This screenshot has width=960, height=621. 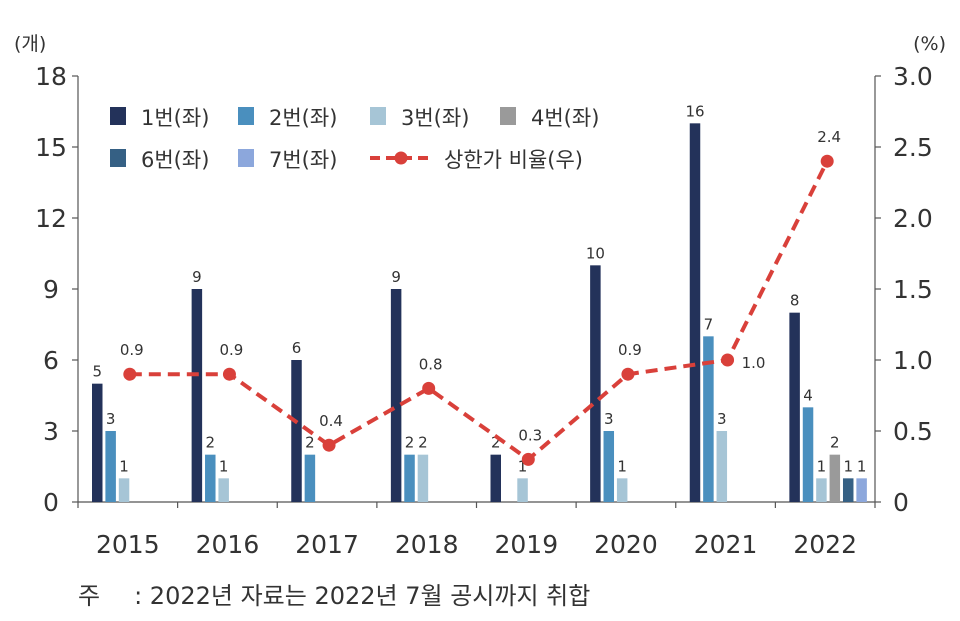 What do you see at coordinates (303, 160) in the screenshot?
I see `legend-label: 7번(좌)` at bounding box center [303, 160].